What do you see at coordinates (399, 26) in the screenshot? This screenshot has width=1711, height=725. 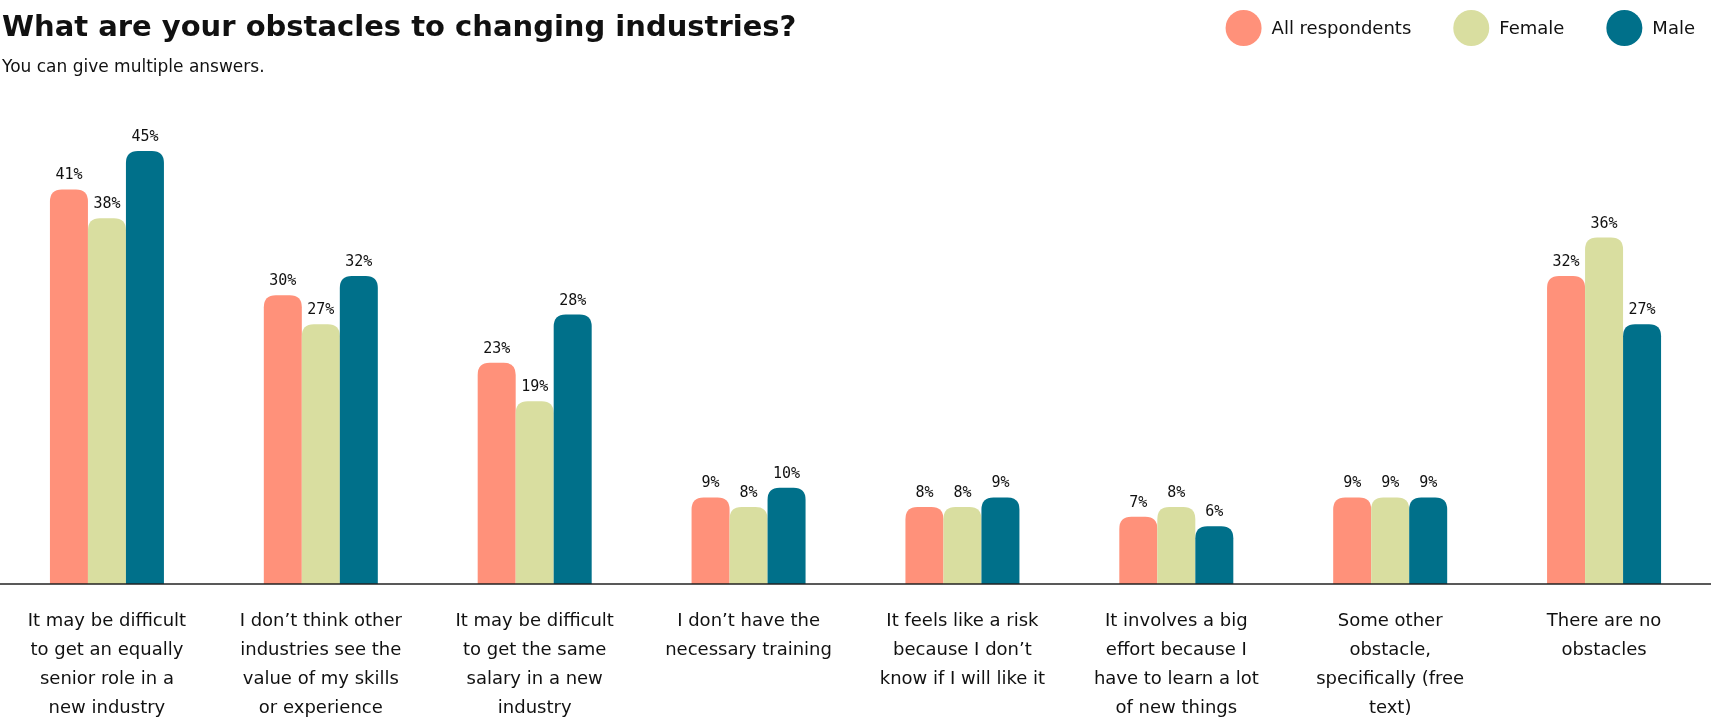 I see `chart-title: What are your obstacles to changing industries?` at bounding box center [399, 26].